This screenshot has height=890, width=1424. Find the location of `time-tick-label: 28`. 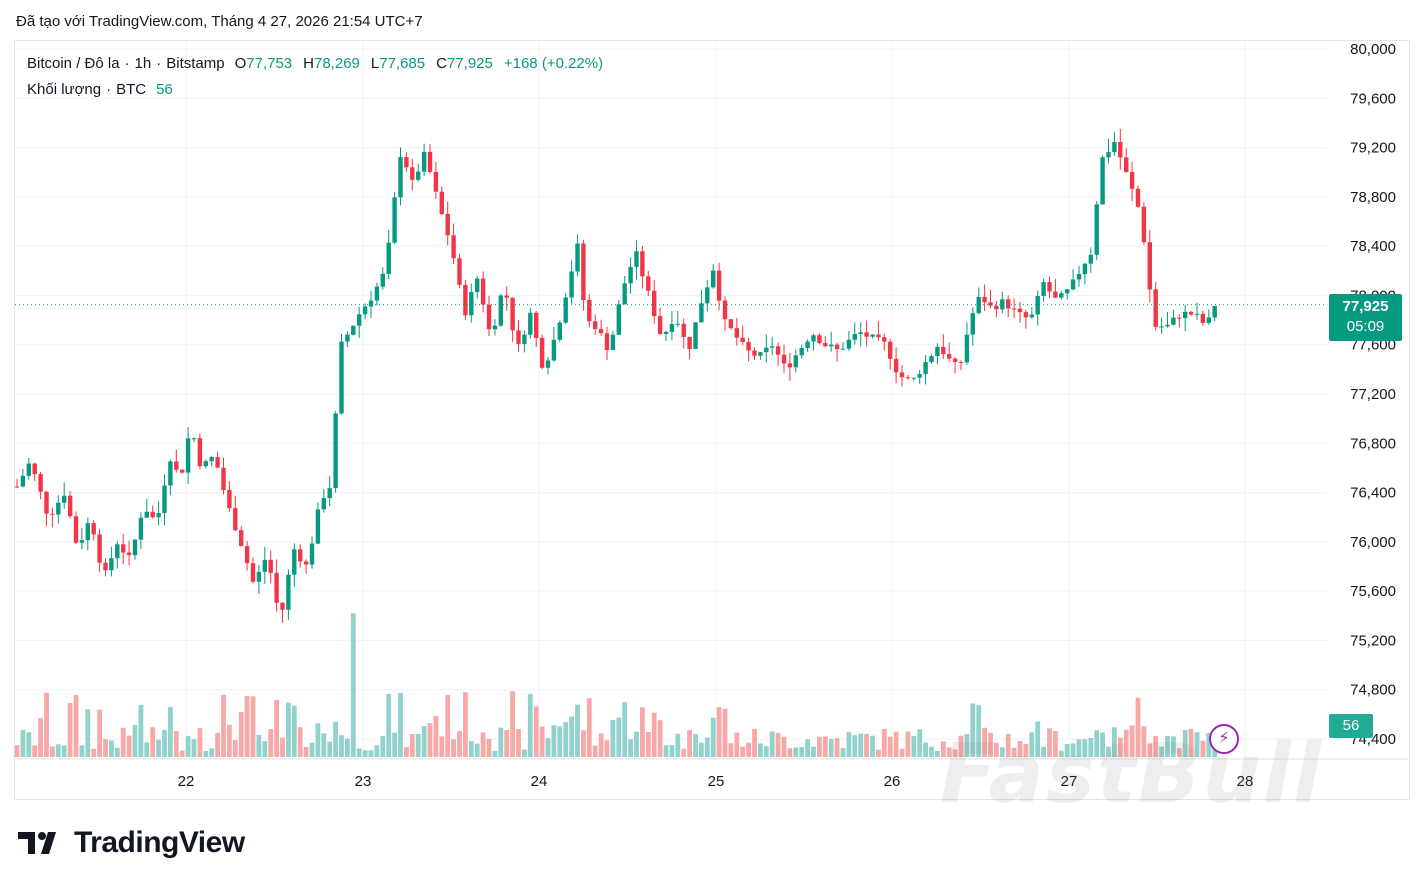

time-tick-label: 28 is located at coordinates (1245, 781).